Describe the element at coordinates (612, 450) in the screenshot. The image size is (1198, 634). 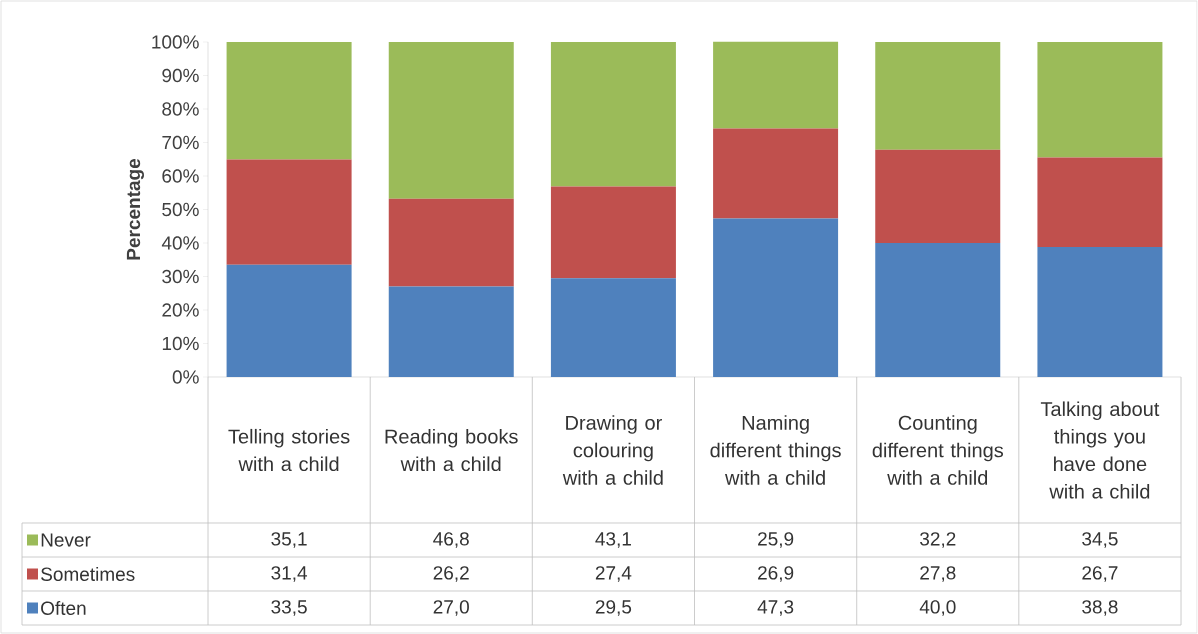
I see `x-tick-label: Drawing or colouring with a child` at that location.